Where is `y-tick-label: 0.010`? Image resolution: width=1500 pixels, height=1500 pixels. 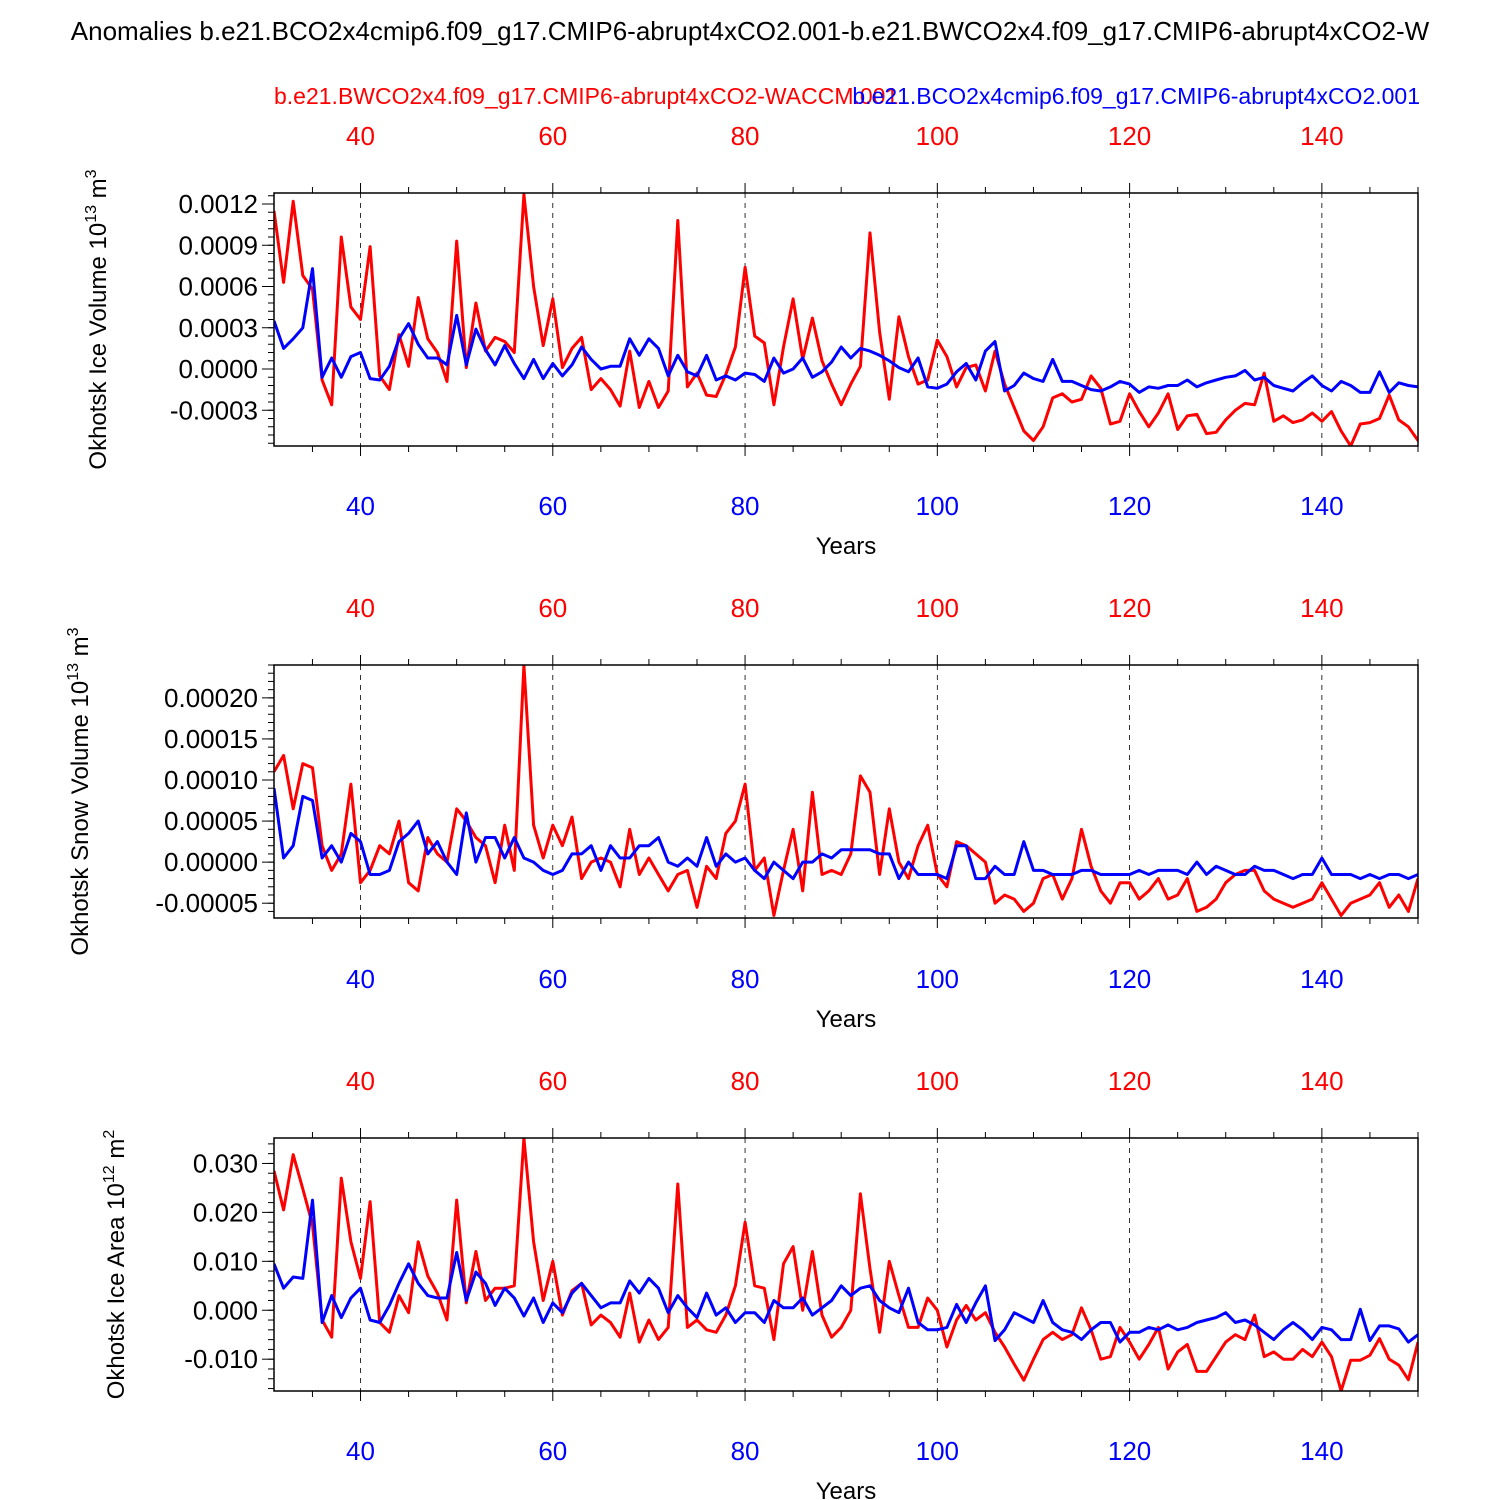
y-tick-label: 0.010 is located at coordinates (225, 1261).